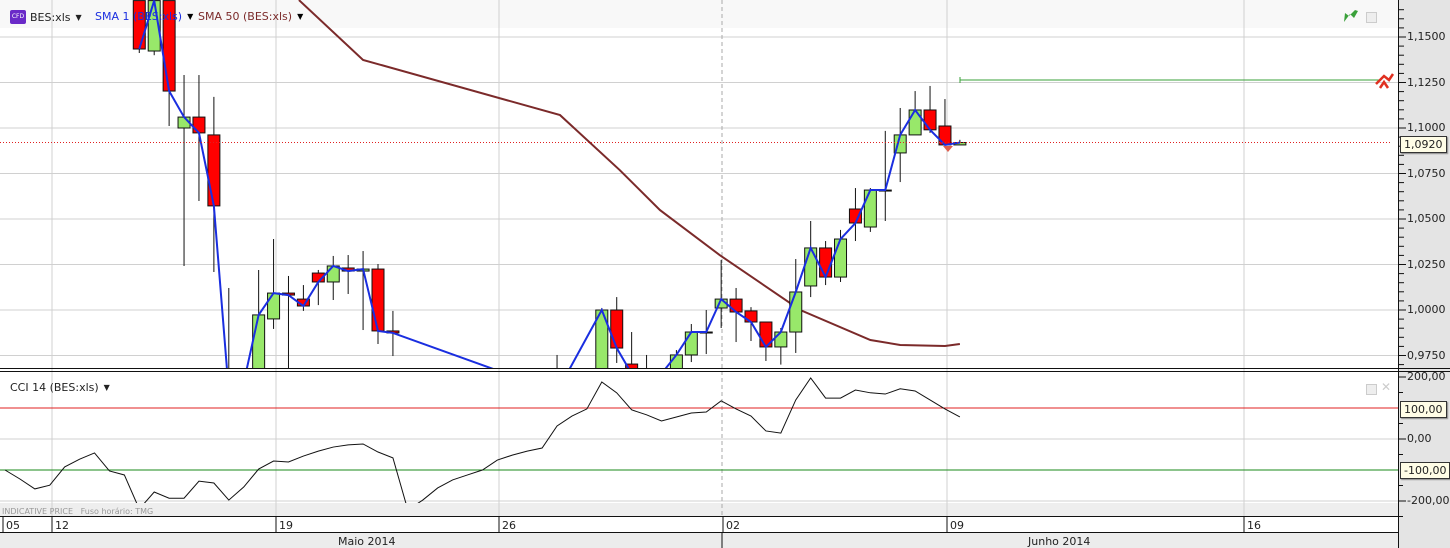 The height and width of the screenshot is (548, 1450). I want to click on symbol-label: BES:xls, so click(50, 17).